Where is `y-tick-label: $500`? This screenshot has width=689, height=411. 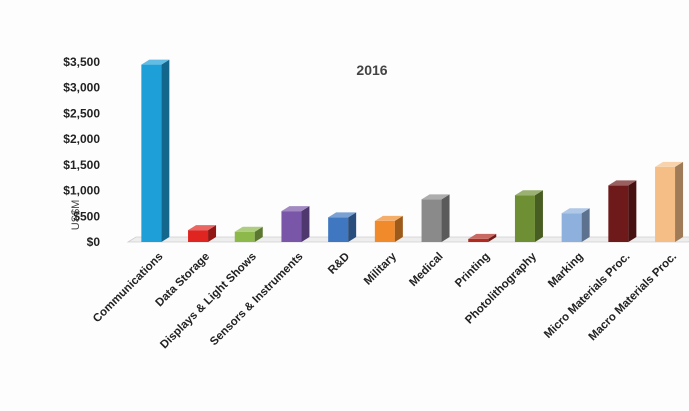 y-tick-label: $500 is located at coordinates (86, 216).